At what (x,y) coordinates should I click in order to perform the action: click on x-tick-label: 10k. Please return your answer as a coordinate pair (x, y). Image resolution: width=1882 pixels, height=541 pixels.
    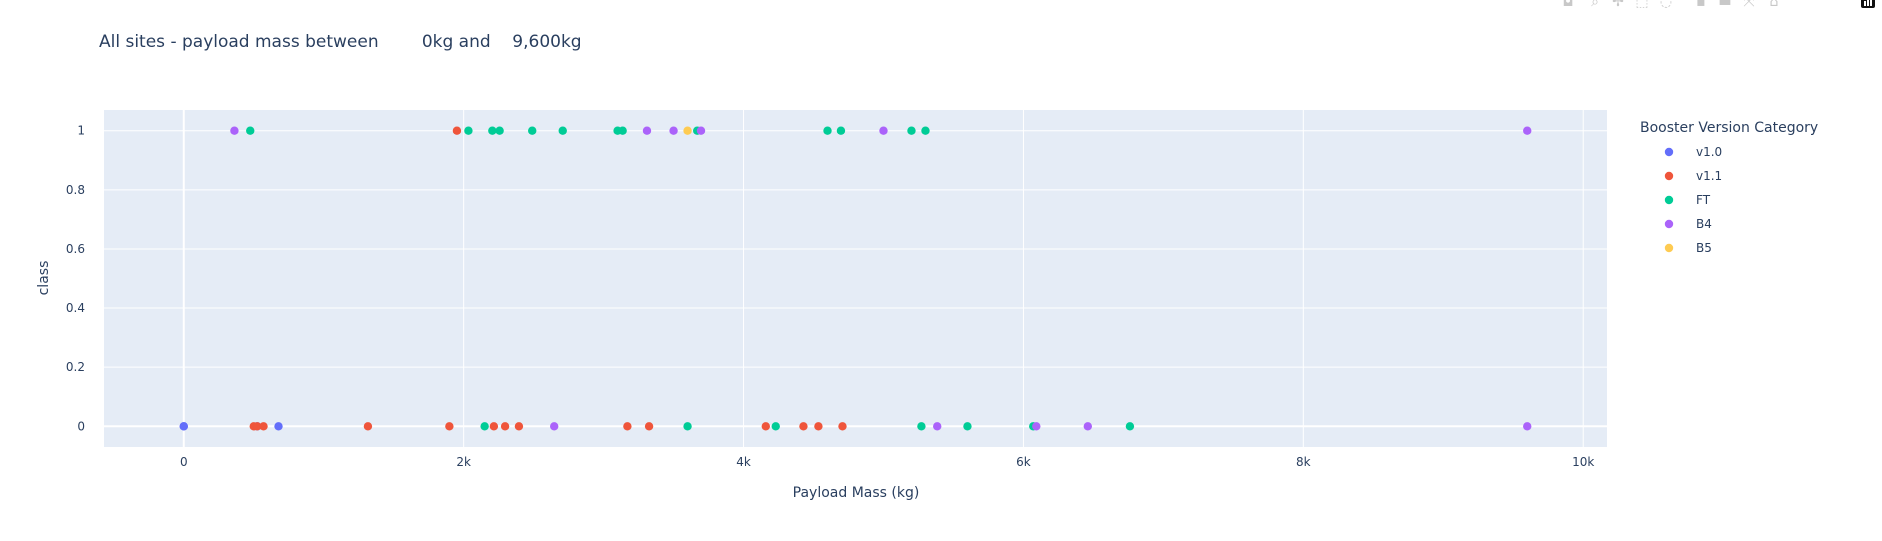
    Looking at the image, I should click on (1583, 462).